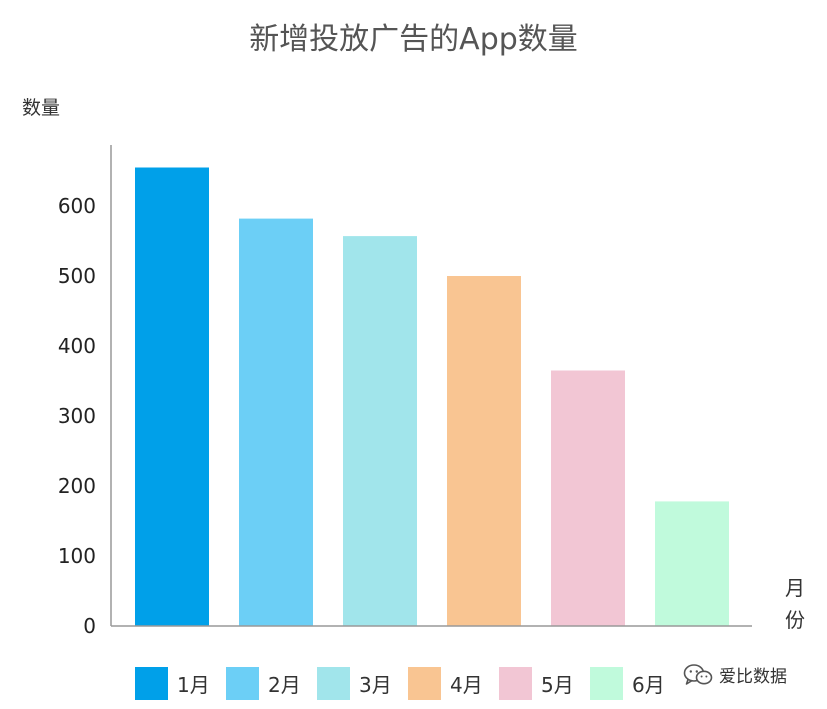 This screenshot has width=827, height=709. I want to click on legend-item: 3月, so click(362, 683).